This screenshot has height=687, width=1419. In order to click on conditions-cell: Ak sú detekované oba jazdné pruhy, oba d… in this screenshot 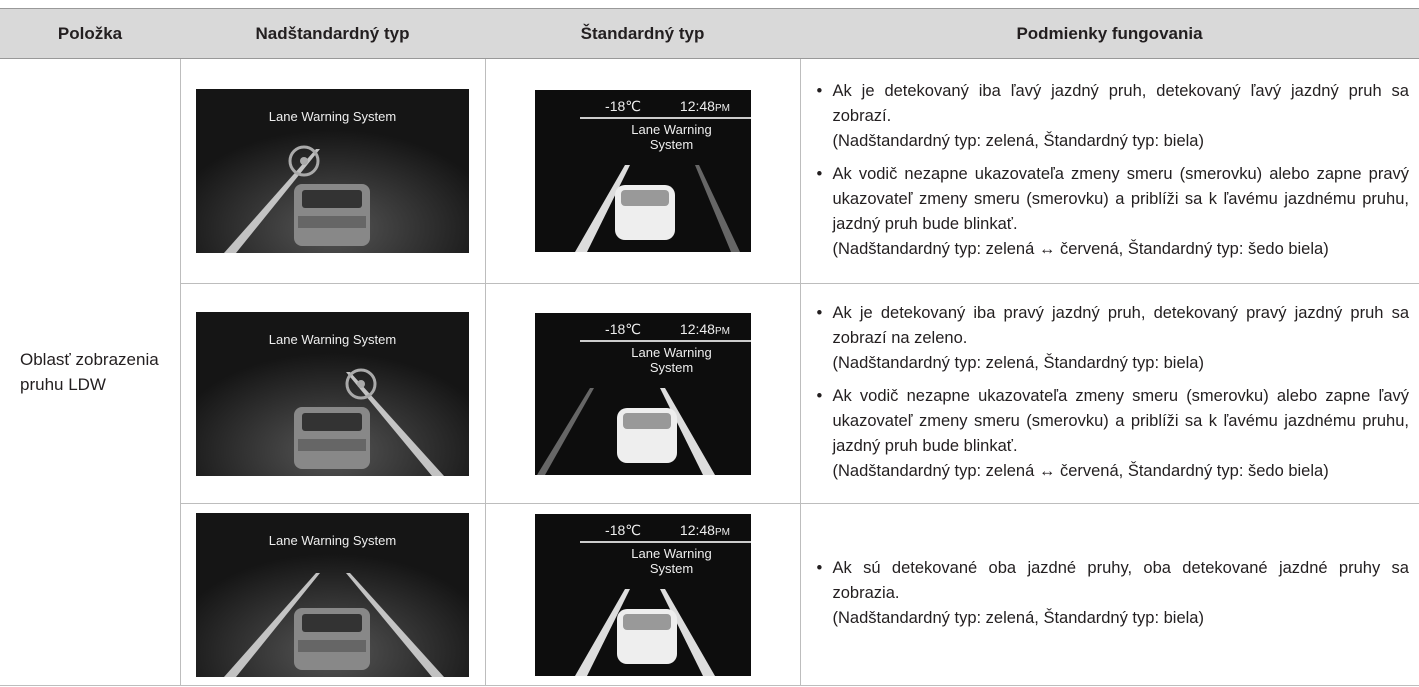, I will do `click(1109, 594)`.